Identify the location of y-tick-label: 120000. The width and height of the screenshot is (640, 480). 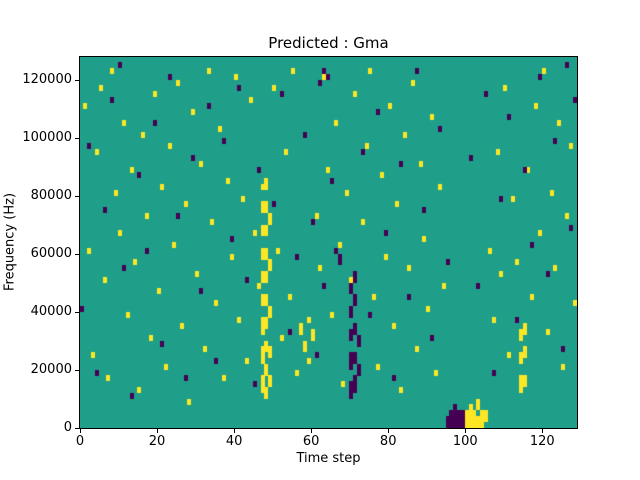
(47, 80).